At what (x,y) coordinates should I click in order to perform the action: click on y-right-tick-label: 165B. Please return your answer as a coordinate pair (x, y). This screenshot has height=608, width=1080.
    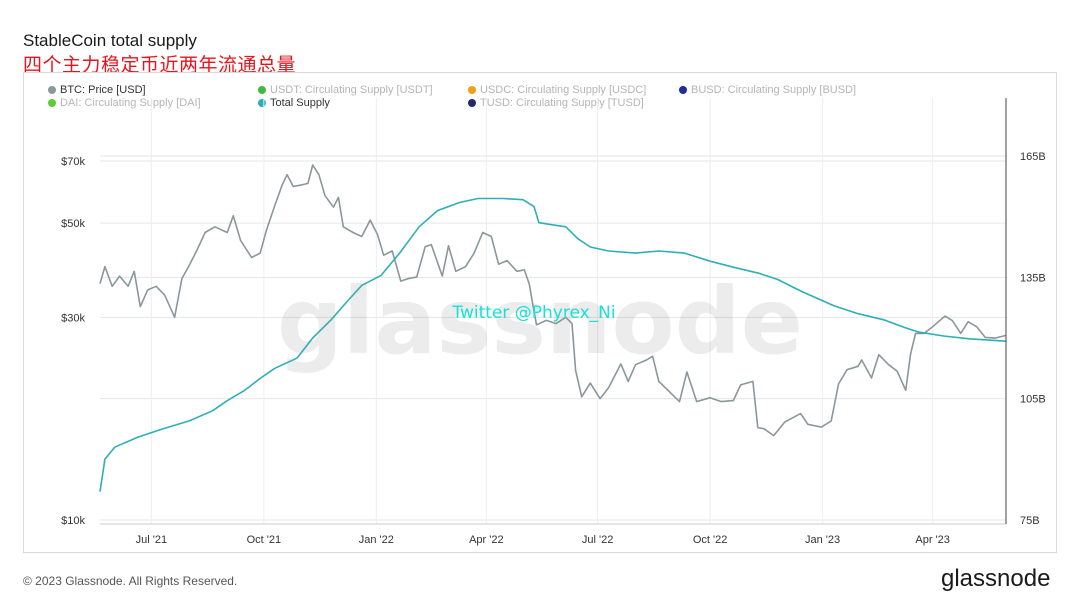
    Looking at the image, I should click on (1033, 157).